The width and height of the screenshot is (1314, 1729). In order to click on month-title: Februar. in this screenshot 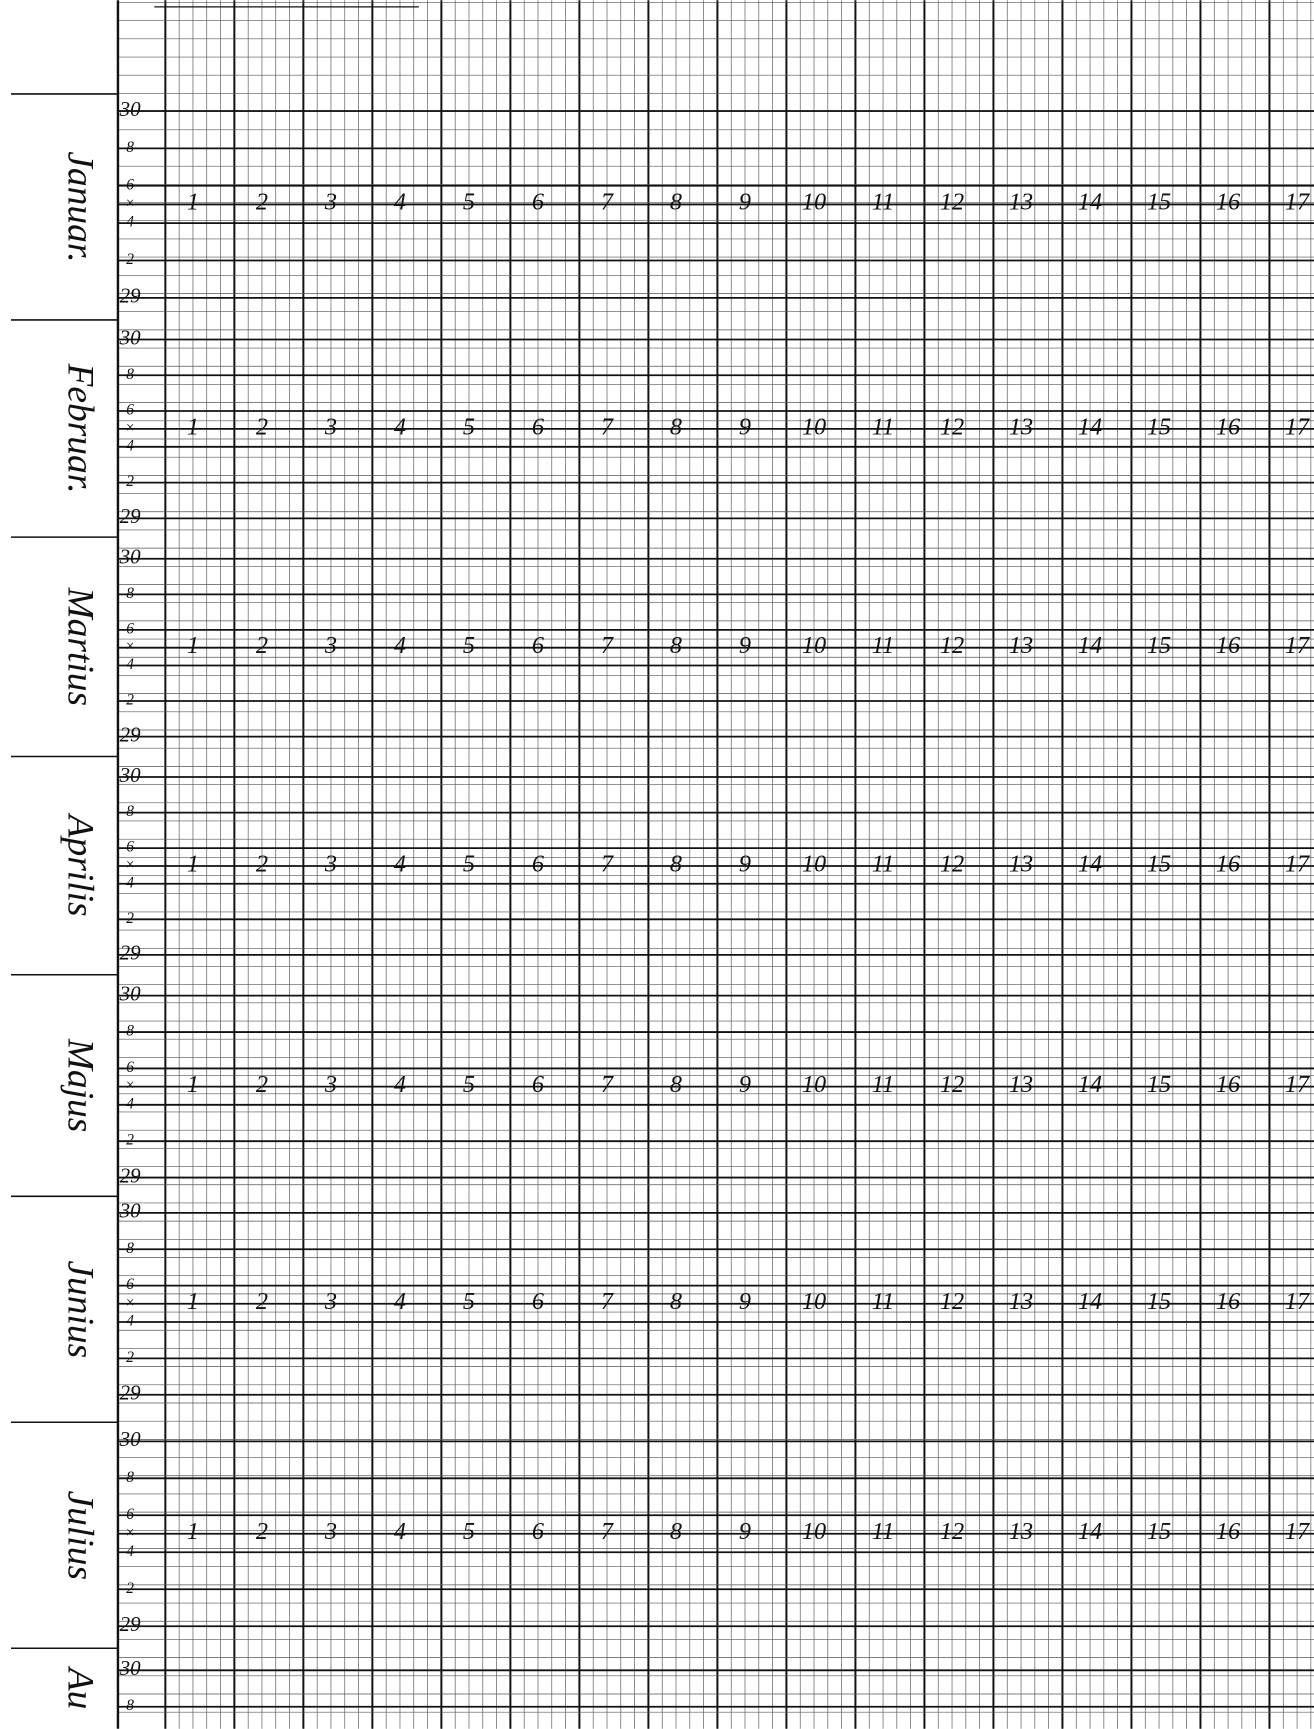, I will do `click(80, 427)`.